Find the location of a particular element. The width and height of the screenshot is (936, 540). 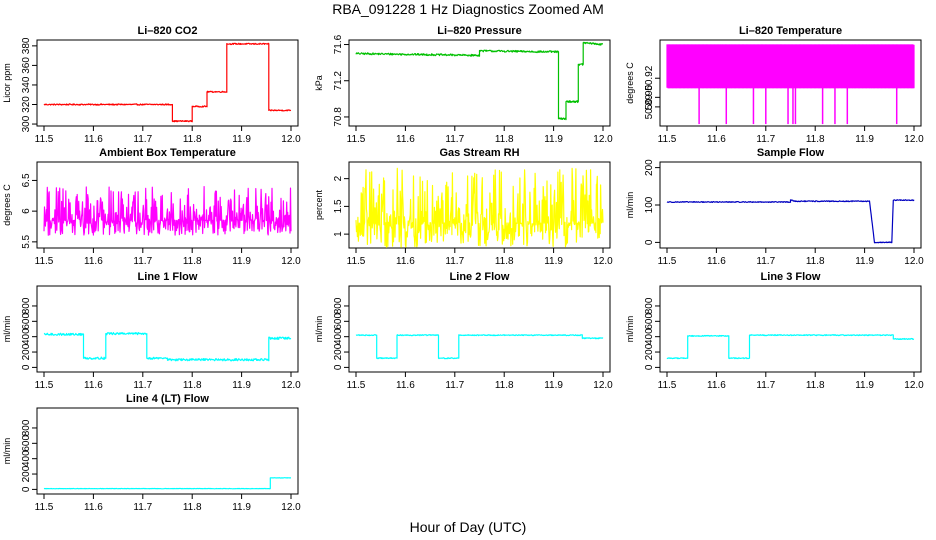

y-tick-label: 6.5 is located at coordinates (26, 180).